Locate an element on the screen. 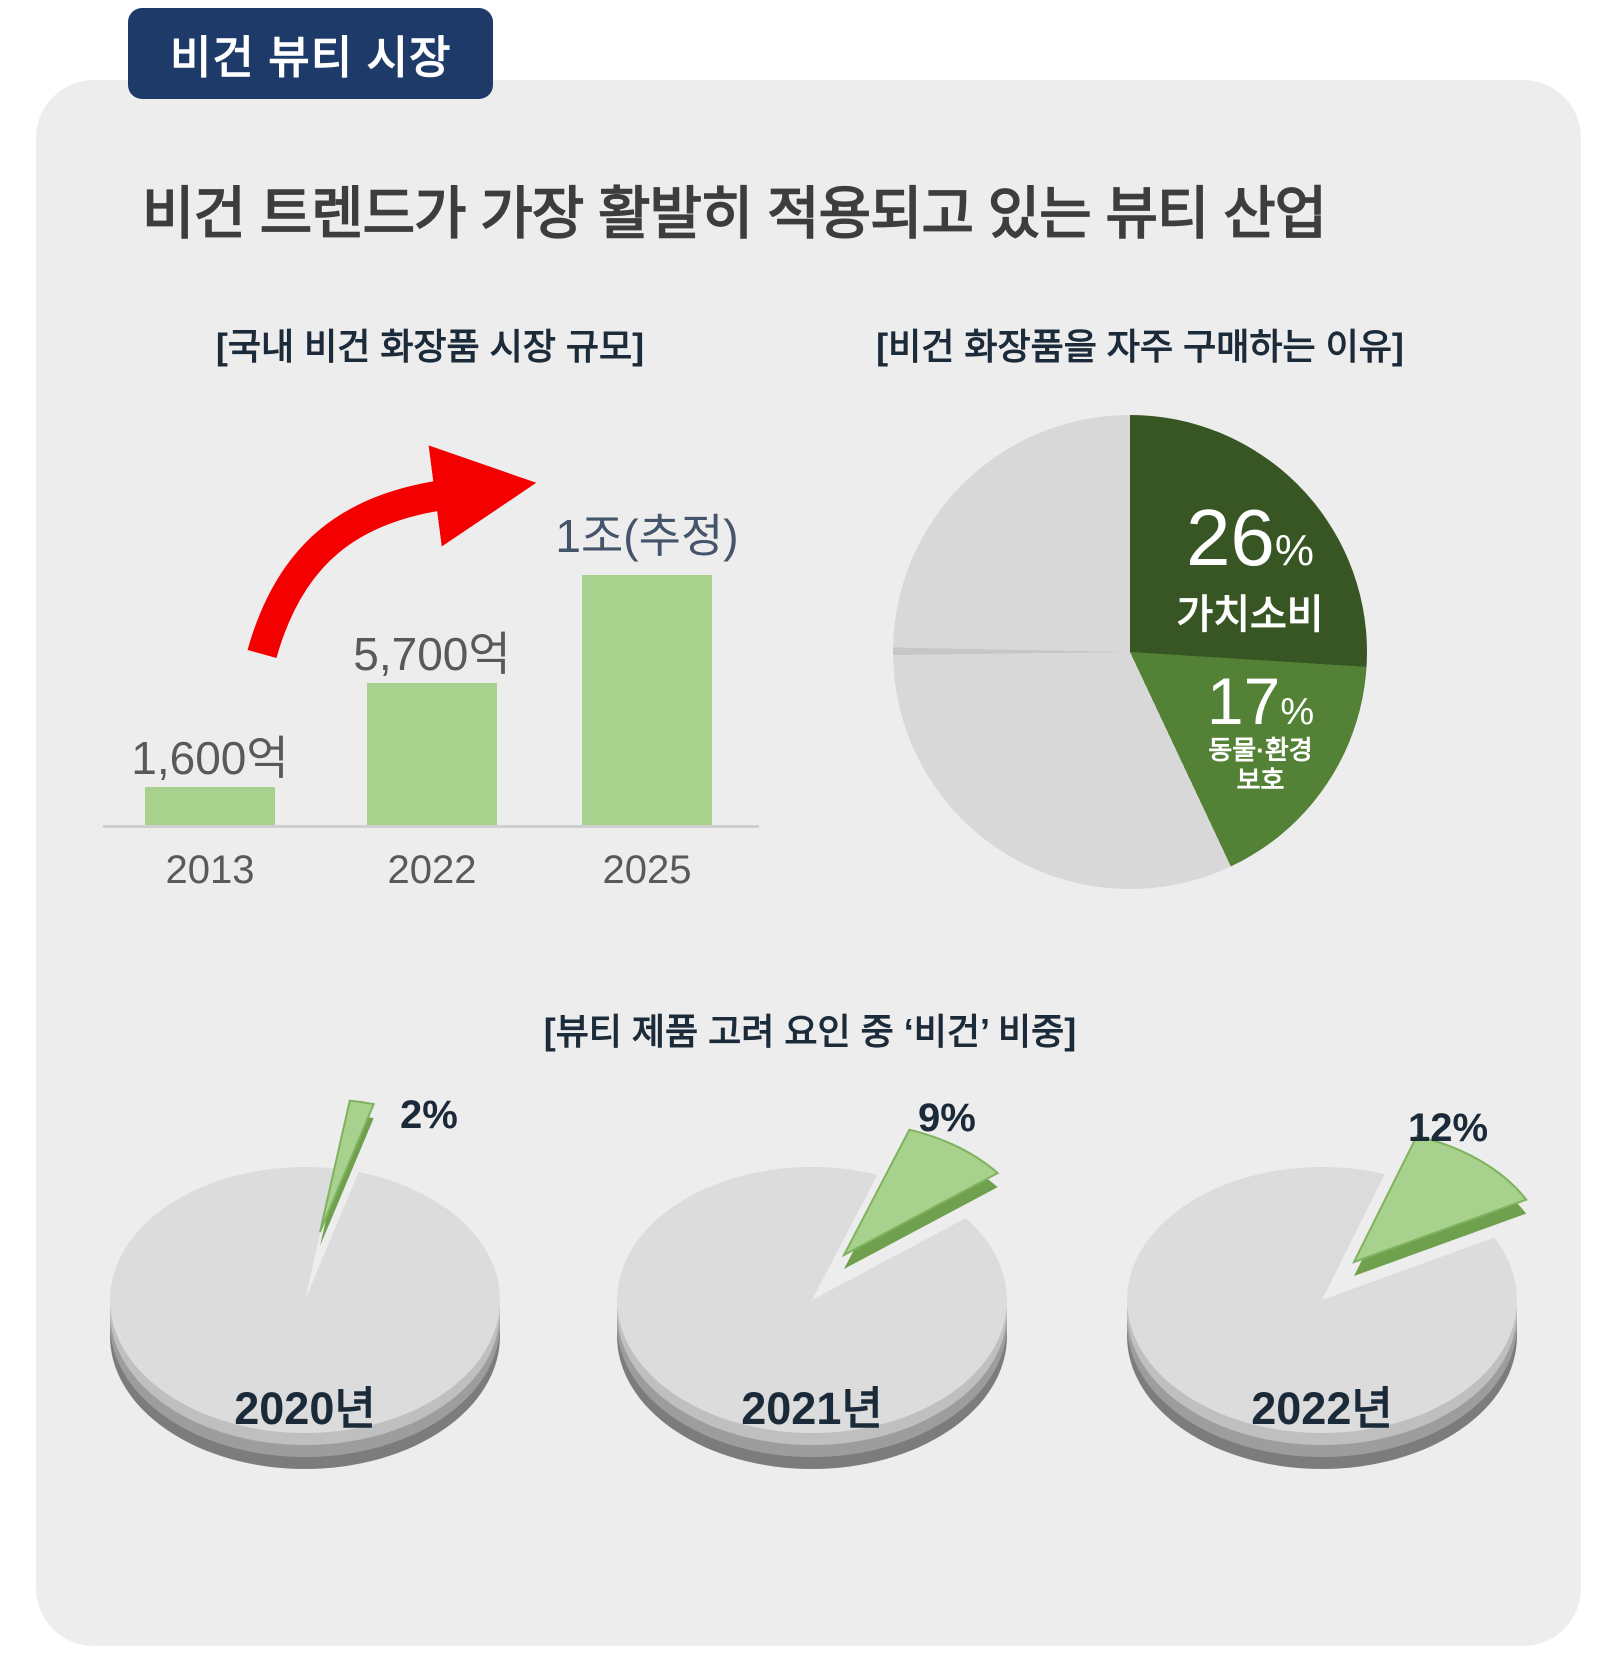  pie-label-value-consumption: 26% 가치소비 is located at coordinates (1250, 569).